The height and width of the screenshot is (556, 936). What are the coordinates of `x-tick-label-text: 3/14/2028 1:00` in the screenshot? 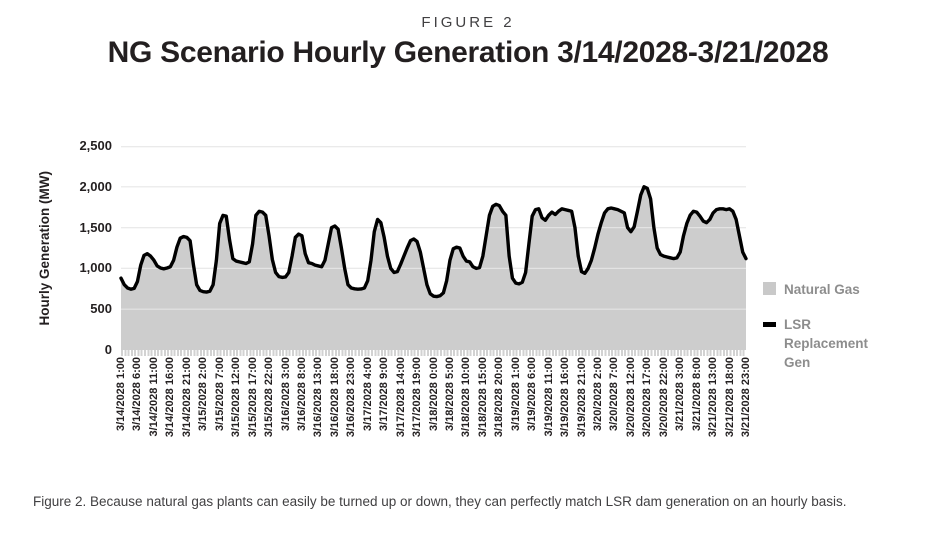 It's located at (121, 394).